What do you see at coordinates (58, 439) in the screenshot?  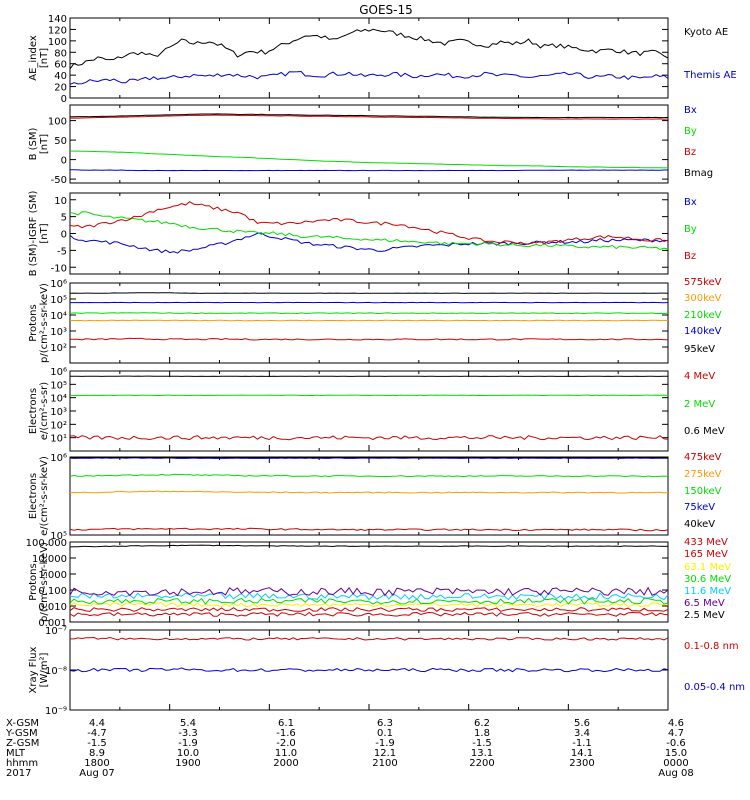 I see `y-tick-label: 10¹` at bounding box center [58, 439].